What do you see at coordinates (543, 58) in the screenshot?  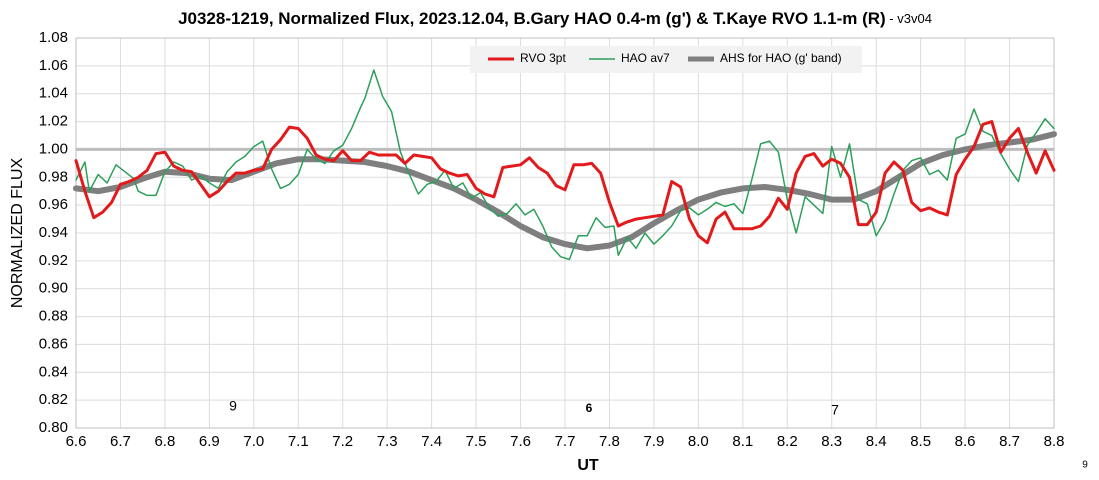 I see `legend-label: RVO 3pt` at bounding box center [543, 58].